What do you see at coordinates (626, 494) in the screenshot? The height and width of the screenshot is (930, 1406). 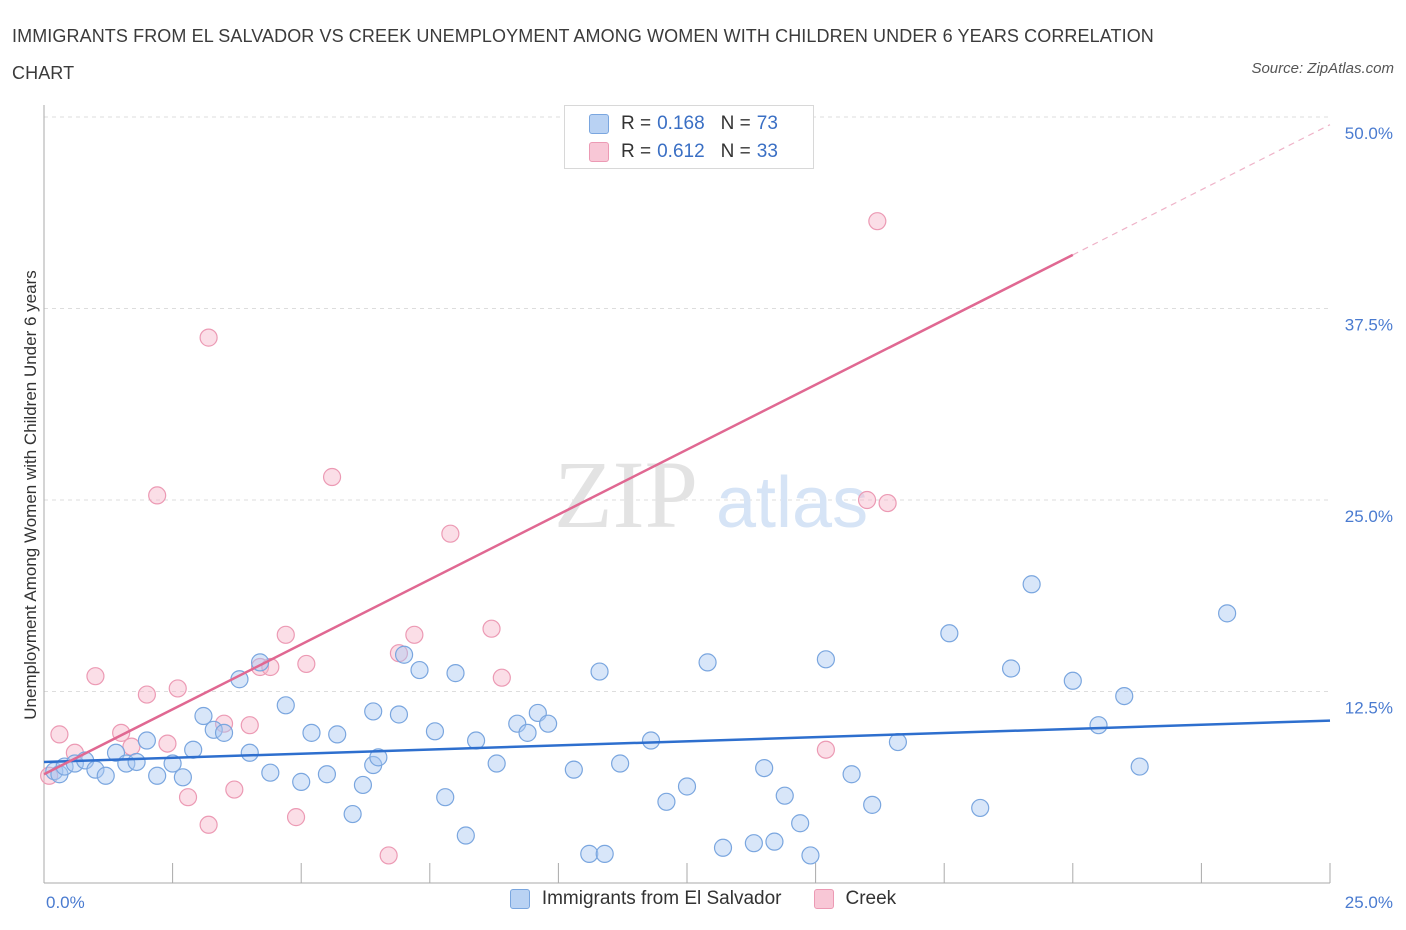 I see `watermark-zip: ZIP` at bounding box center [626, 494].